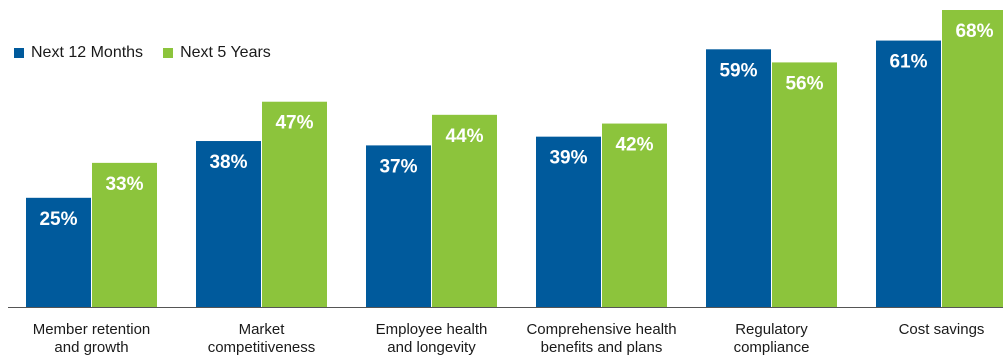 The height and width of the screenshot is (356, 1003). What do you see at coordinates (19, 53) in the screenshot?
I see `legend-swatch-next-12-months` at bounding box center [19, 53].